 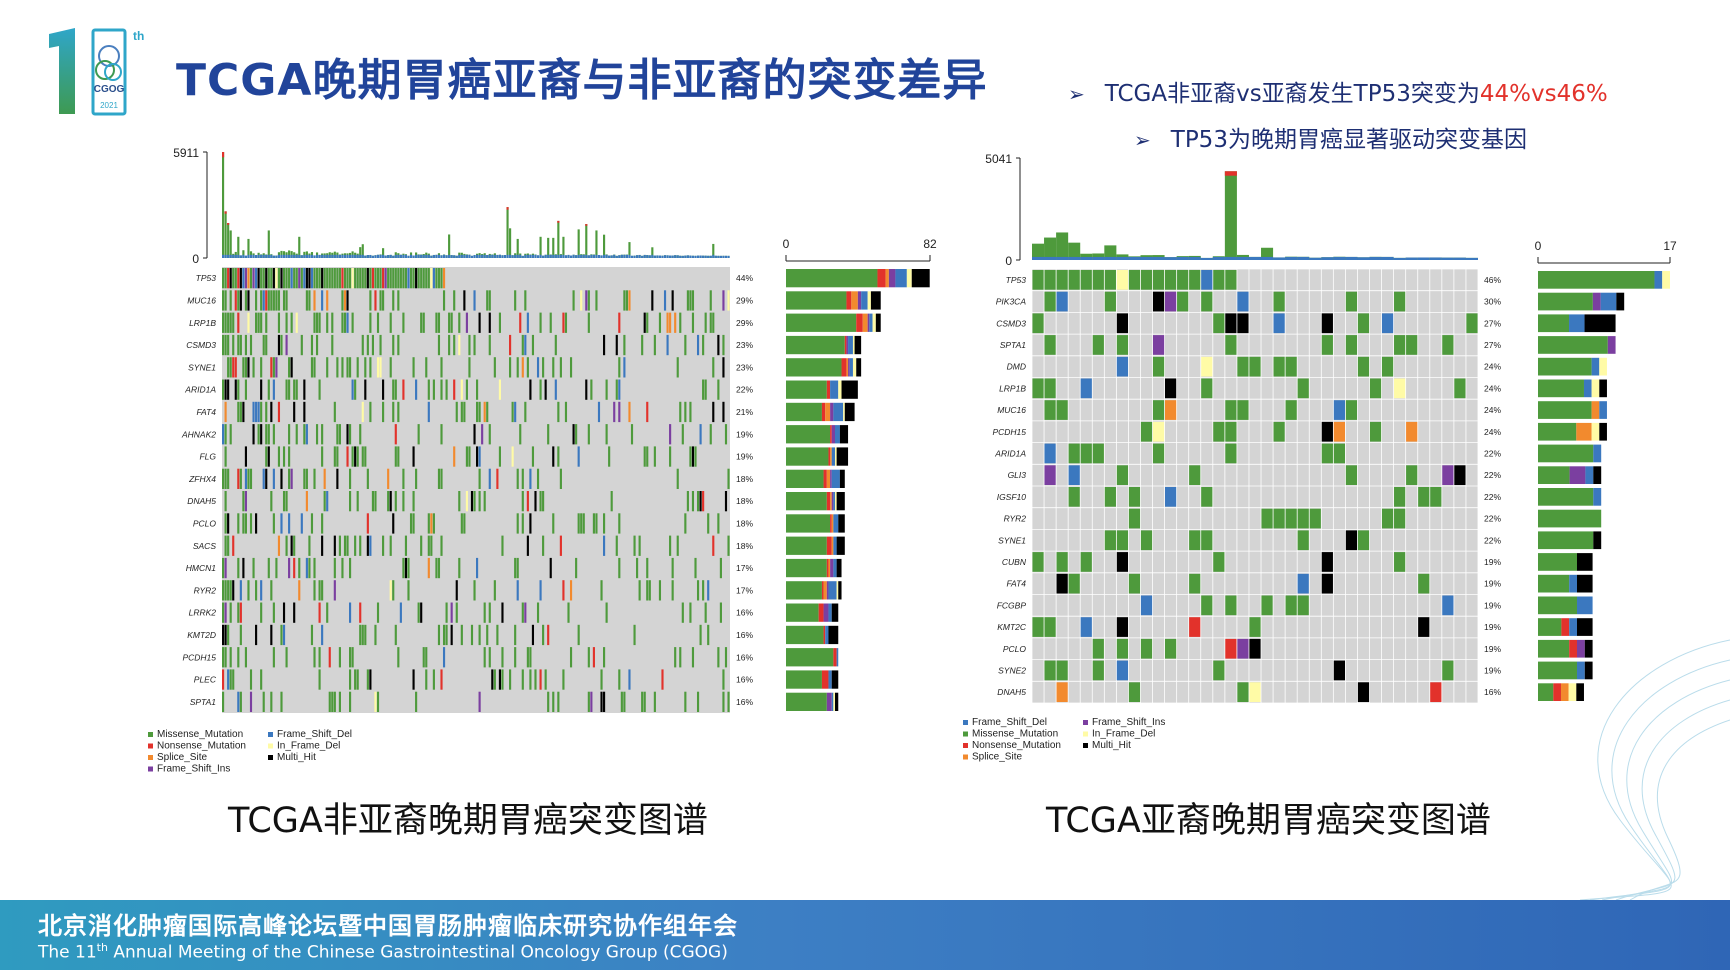 I want to click on percent-label: 19%, so click(x=1492, y=649).